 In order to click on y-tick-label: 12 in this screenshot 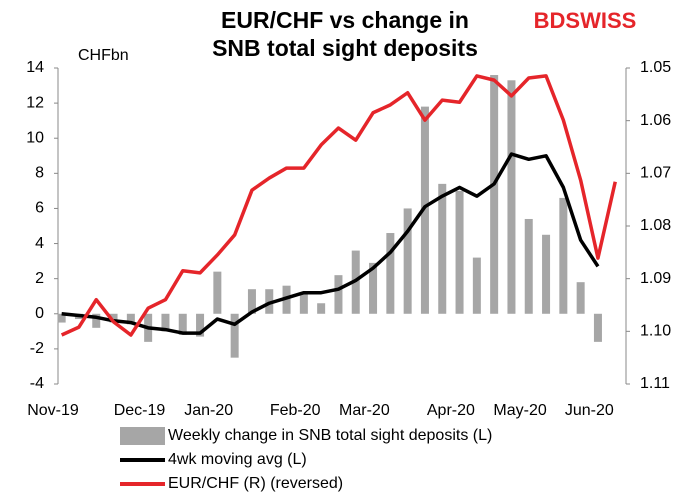, I will do `click(35, 102)`.